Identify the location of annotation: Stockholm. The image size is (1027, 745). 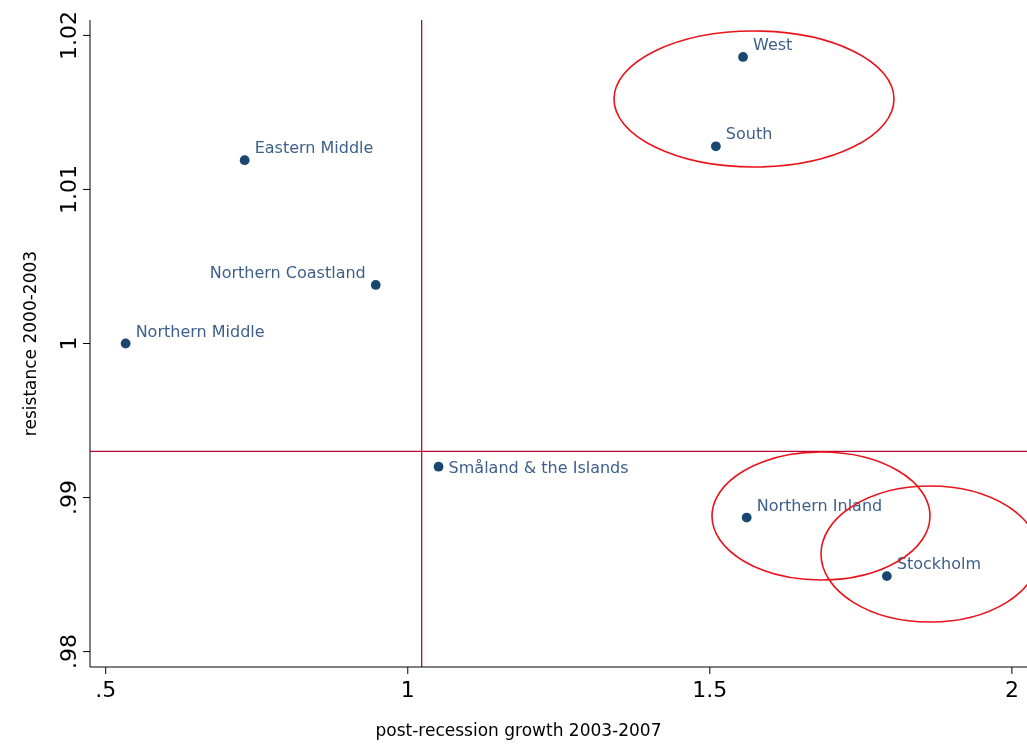
(939, 564).